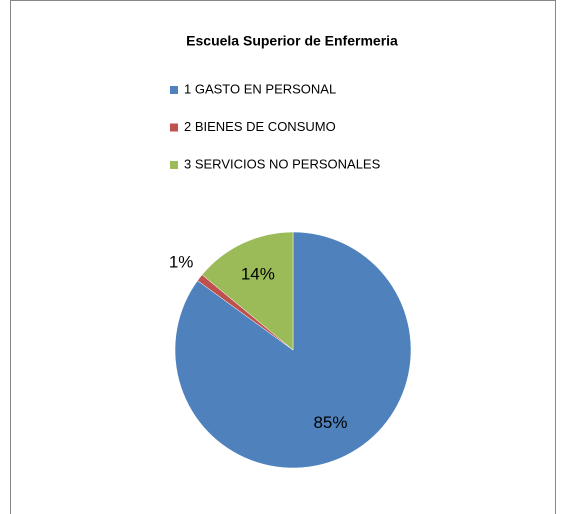 The height and width of the screenshot is (514, 567). What do you see at coordinates (260, 126) in the screenshot?
I see `legend-label: 2 BIENES DE CONSUMO` at bounding box center [260, 126].